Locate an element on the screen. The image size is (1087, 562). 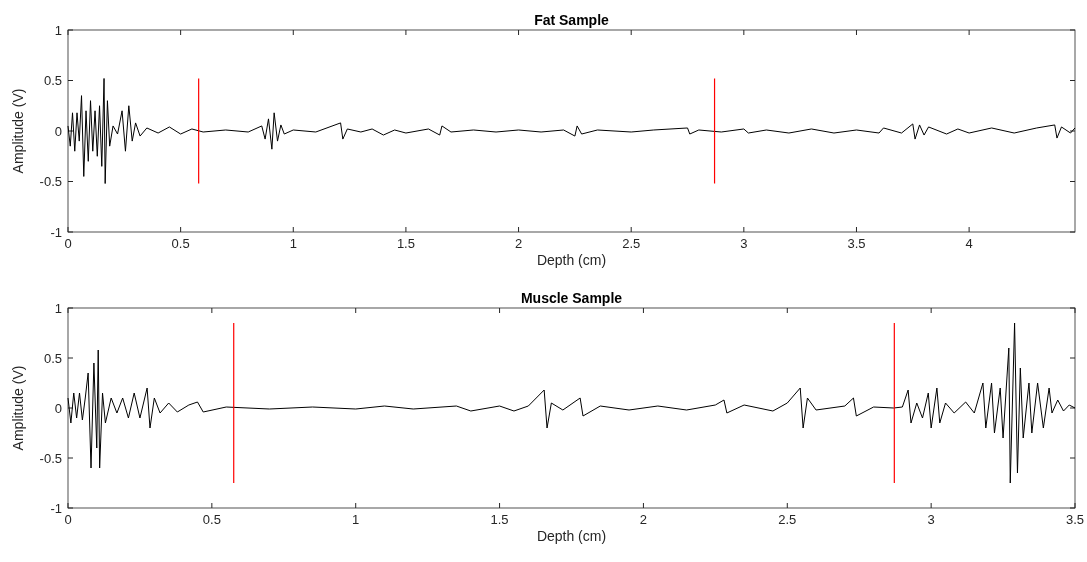
chart-title: Muscle Sample is located at coordinates (571, 298).